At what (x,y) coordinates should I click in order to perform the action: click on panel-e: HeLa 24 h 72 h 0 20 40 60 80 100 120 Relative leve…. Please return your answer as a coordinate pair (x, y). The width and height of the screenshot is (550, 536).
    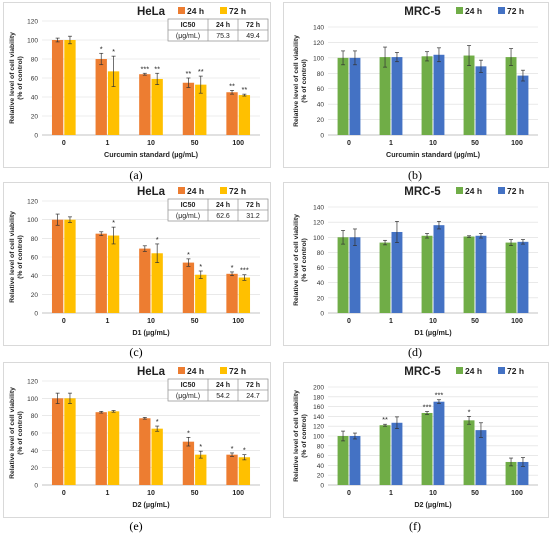
    Looking at the image, I should click on (137, 440).